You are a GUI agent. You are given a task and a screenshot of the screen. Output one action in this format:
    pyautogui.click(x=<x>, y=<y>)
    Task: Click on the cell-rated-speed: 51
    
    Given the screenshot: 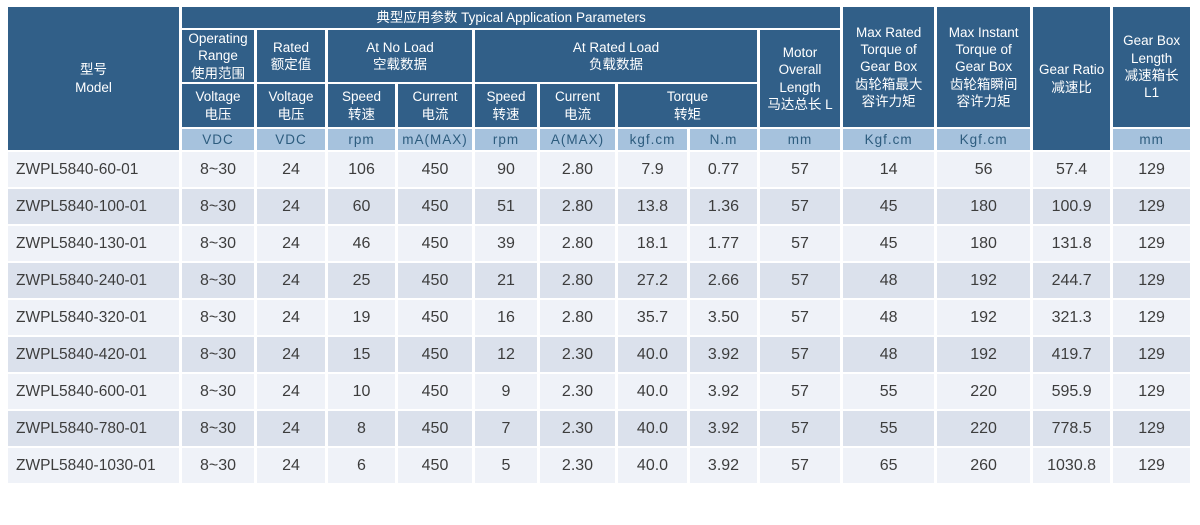 What is the action you would take?
    pyautogui.click(x=506, y=206)
    